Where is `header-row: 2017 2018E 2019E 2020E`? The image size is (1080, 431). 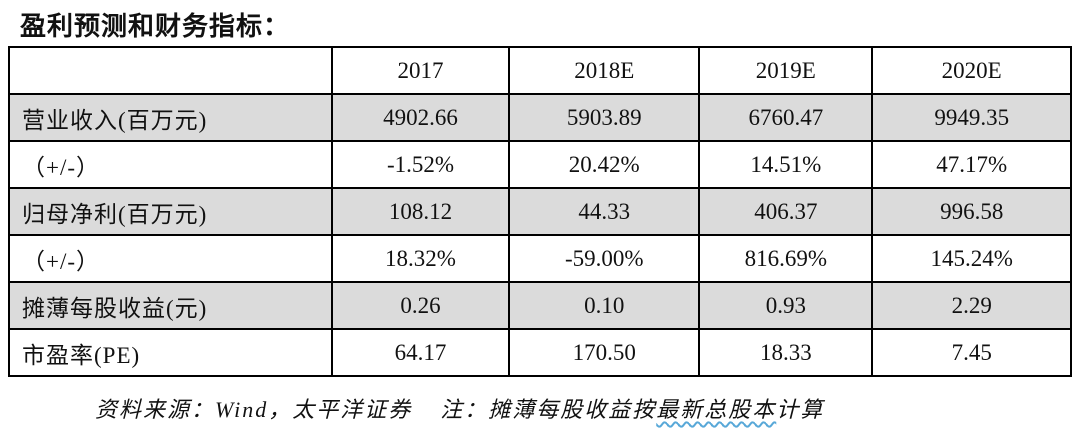
header-row: 2017 2018E 2019E 2020E is located at coordinates (540, 70).